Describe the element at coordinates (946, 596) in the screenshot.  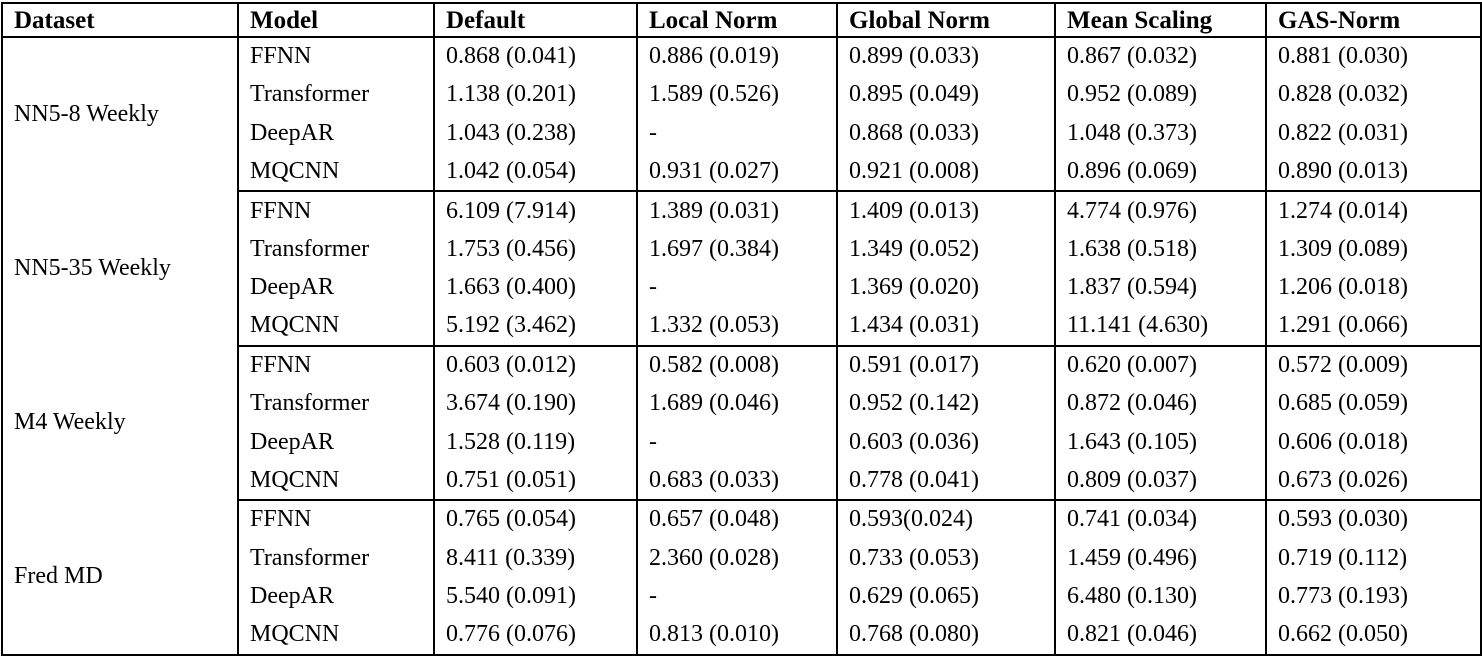
I see `value-cell-global-norm: 0.629 (0.065)` at that location.